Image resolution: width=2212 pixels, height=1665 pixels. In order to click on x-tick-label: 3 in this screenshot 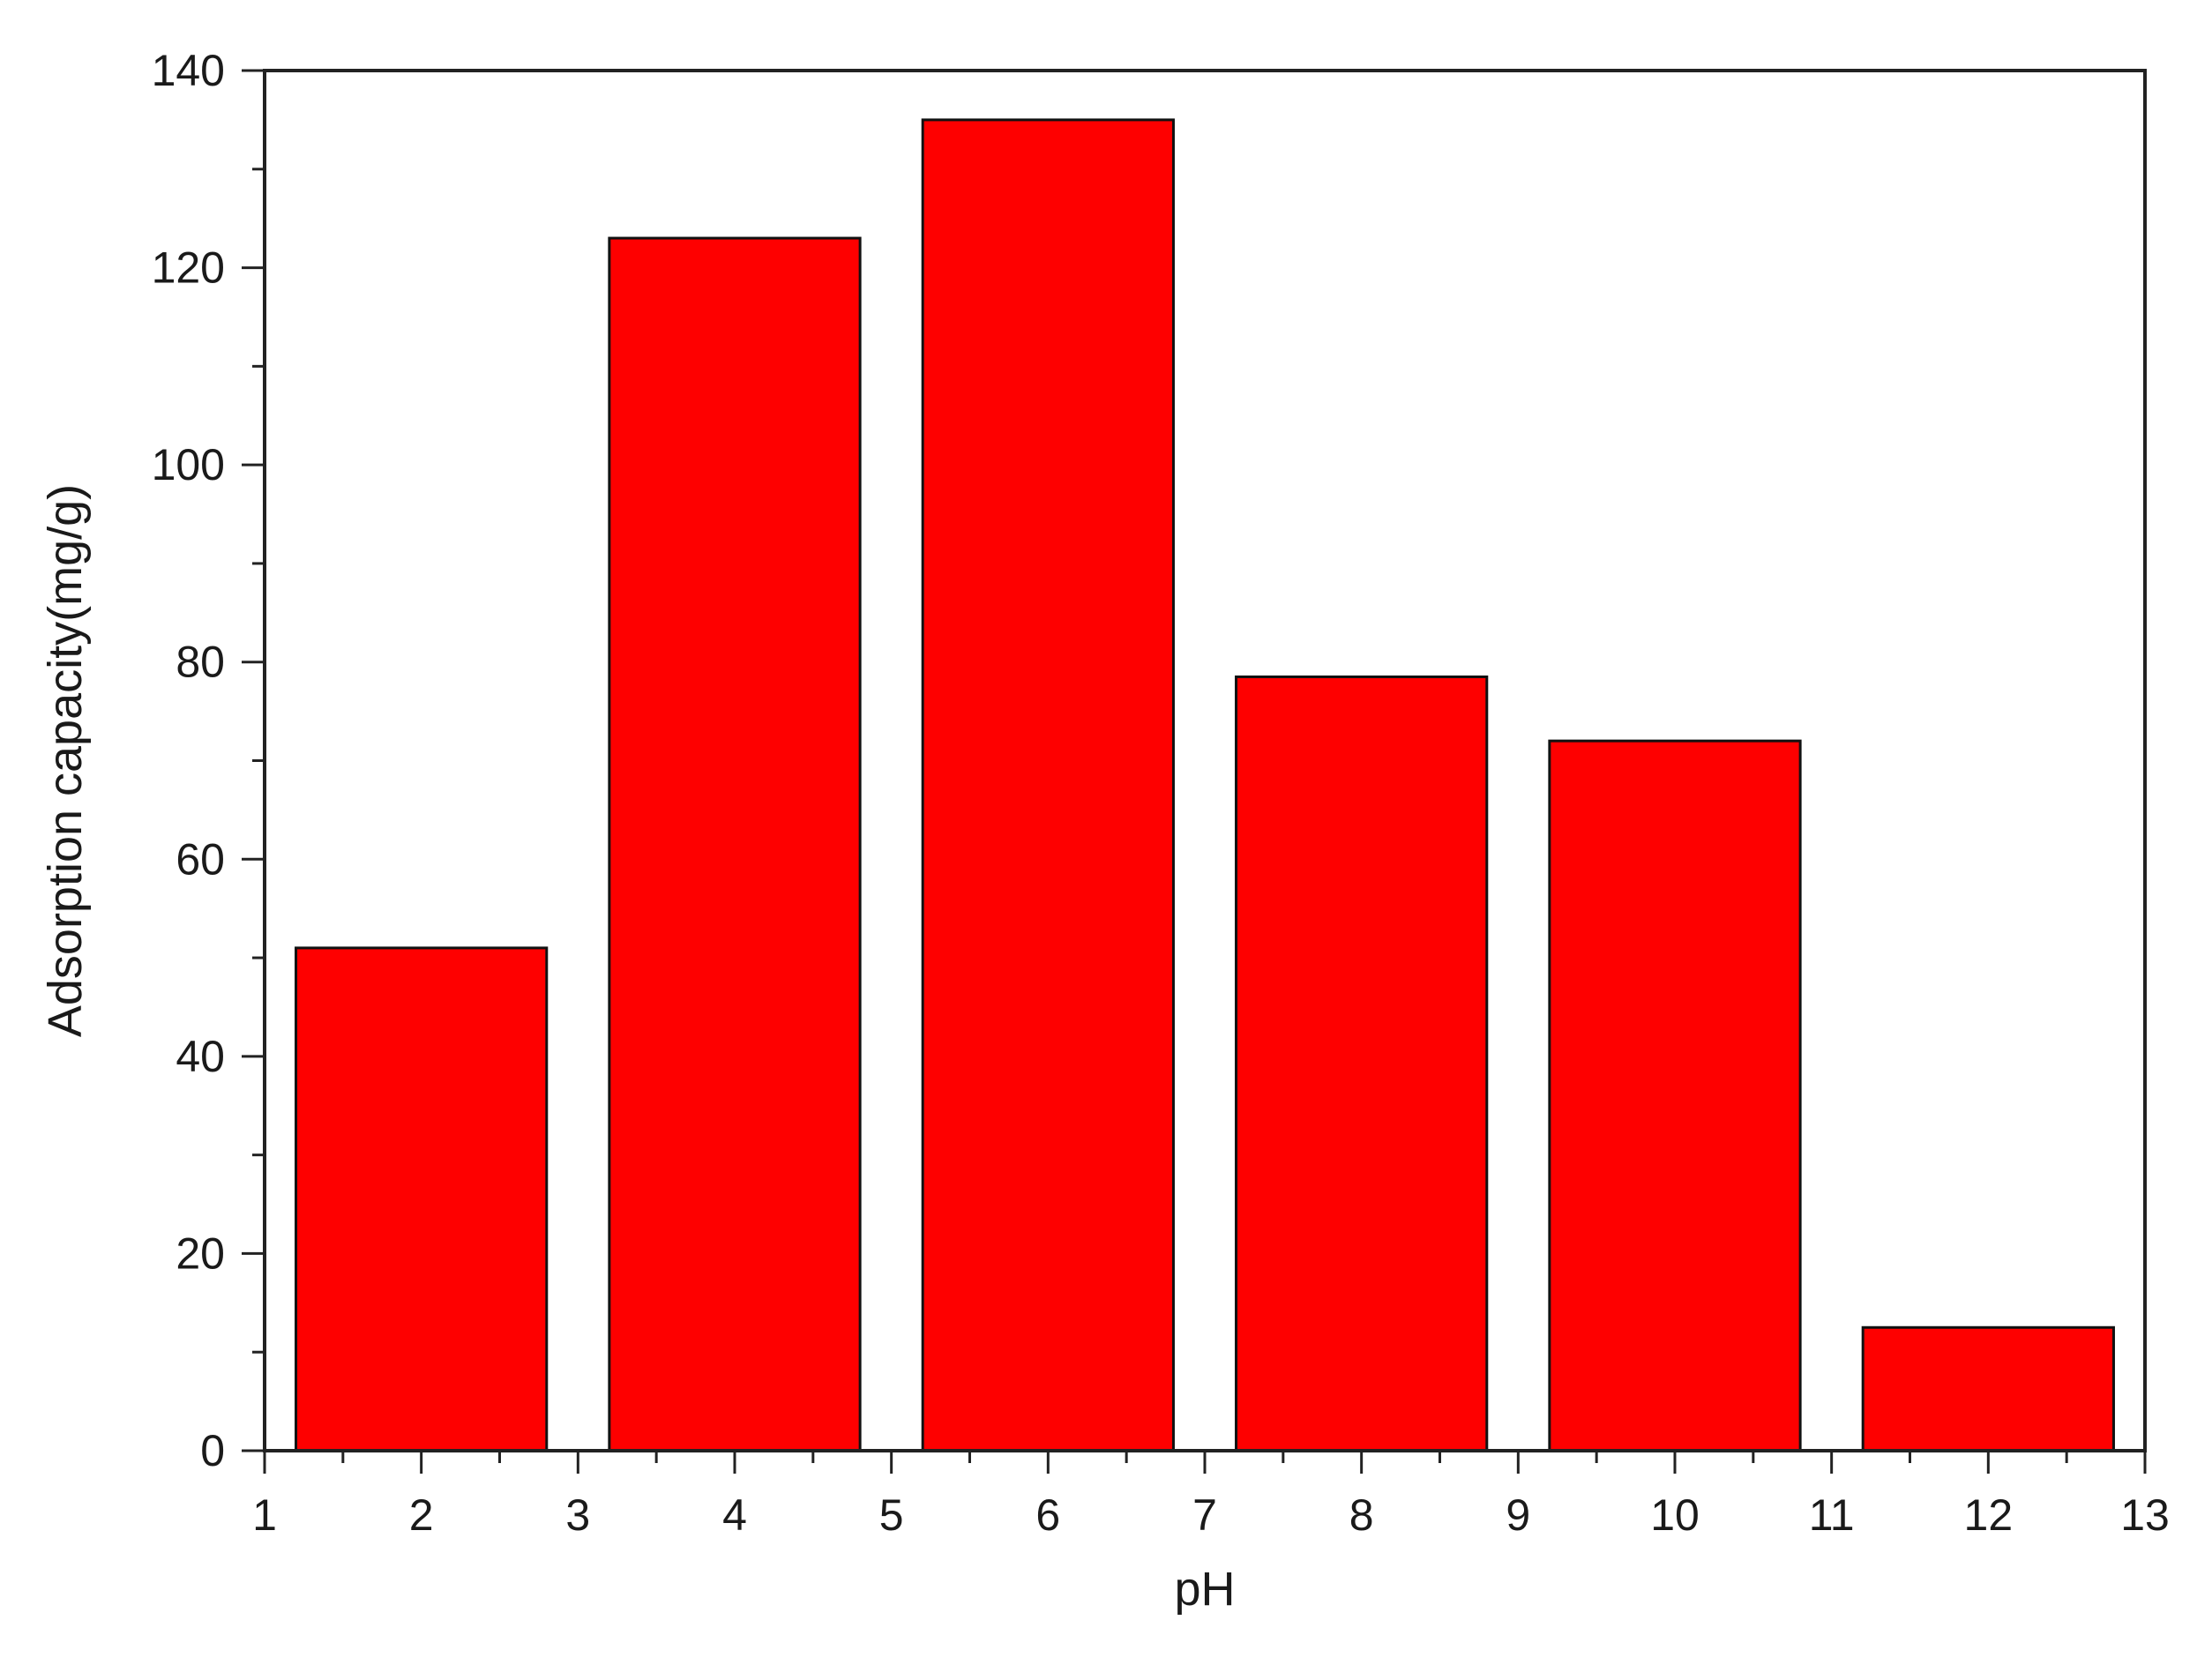, I will do `click(577, 1515)`.